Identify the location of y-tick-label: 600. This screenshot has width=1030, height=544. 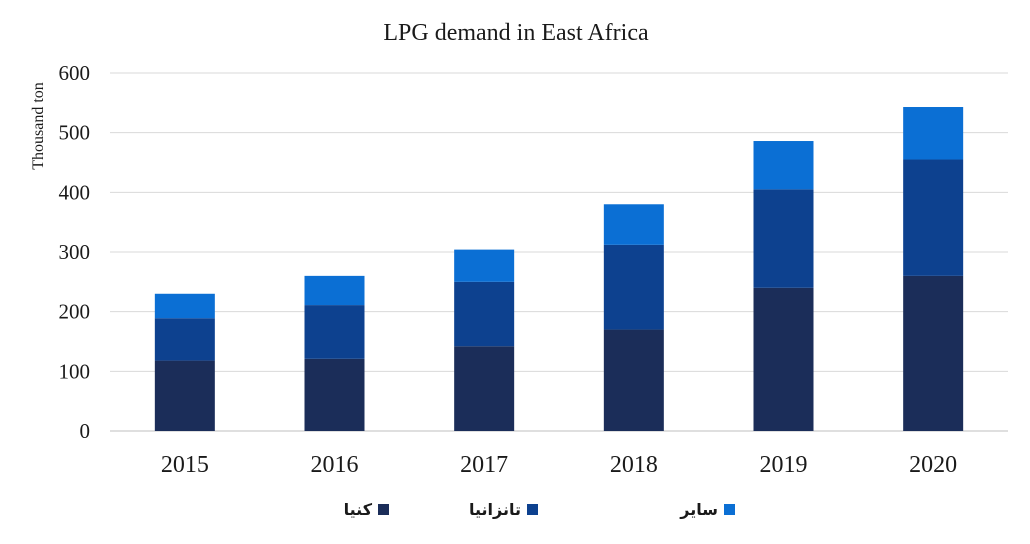
(75, 73).